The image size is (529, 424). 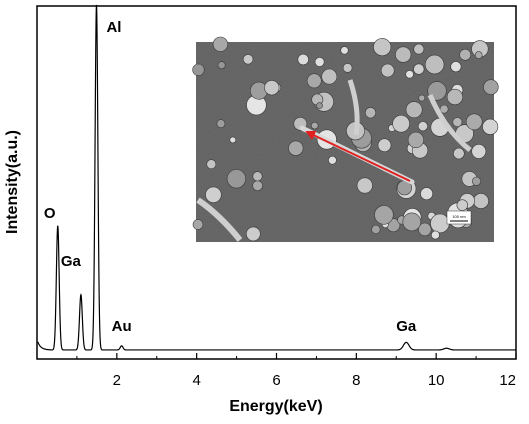 What do you see at coordinates (358, 156) in the screenshot?
I see `red-arrow` at bounding box center [358, 156].